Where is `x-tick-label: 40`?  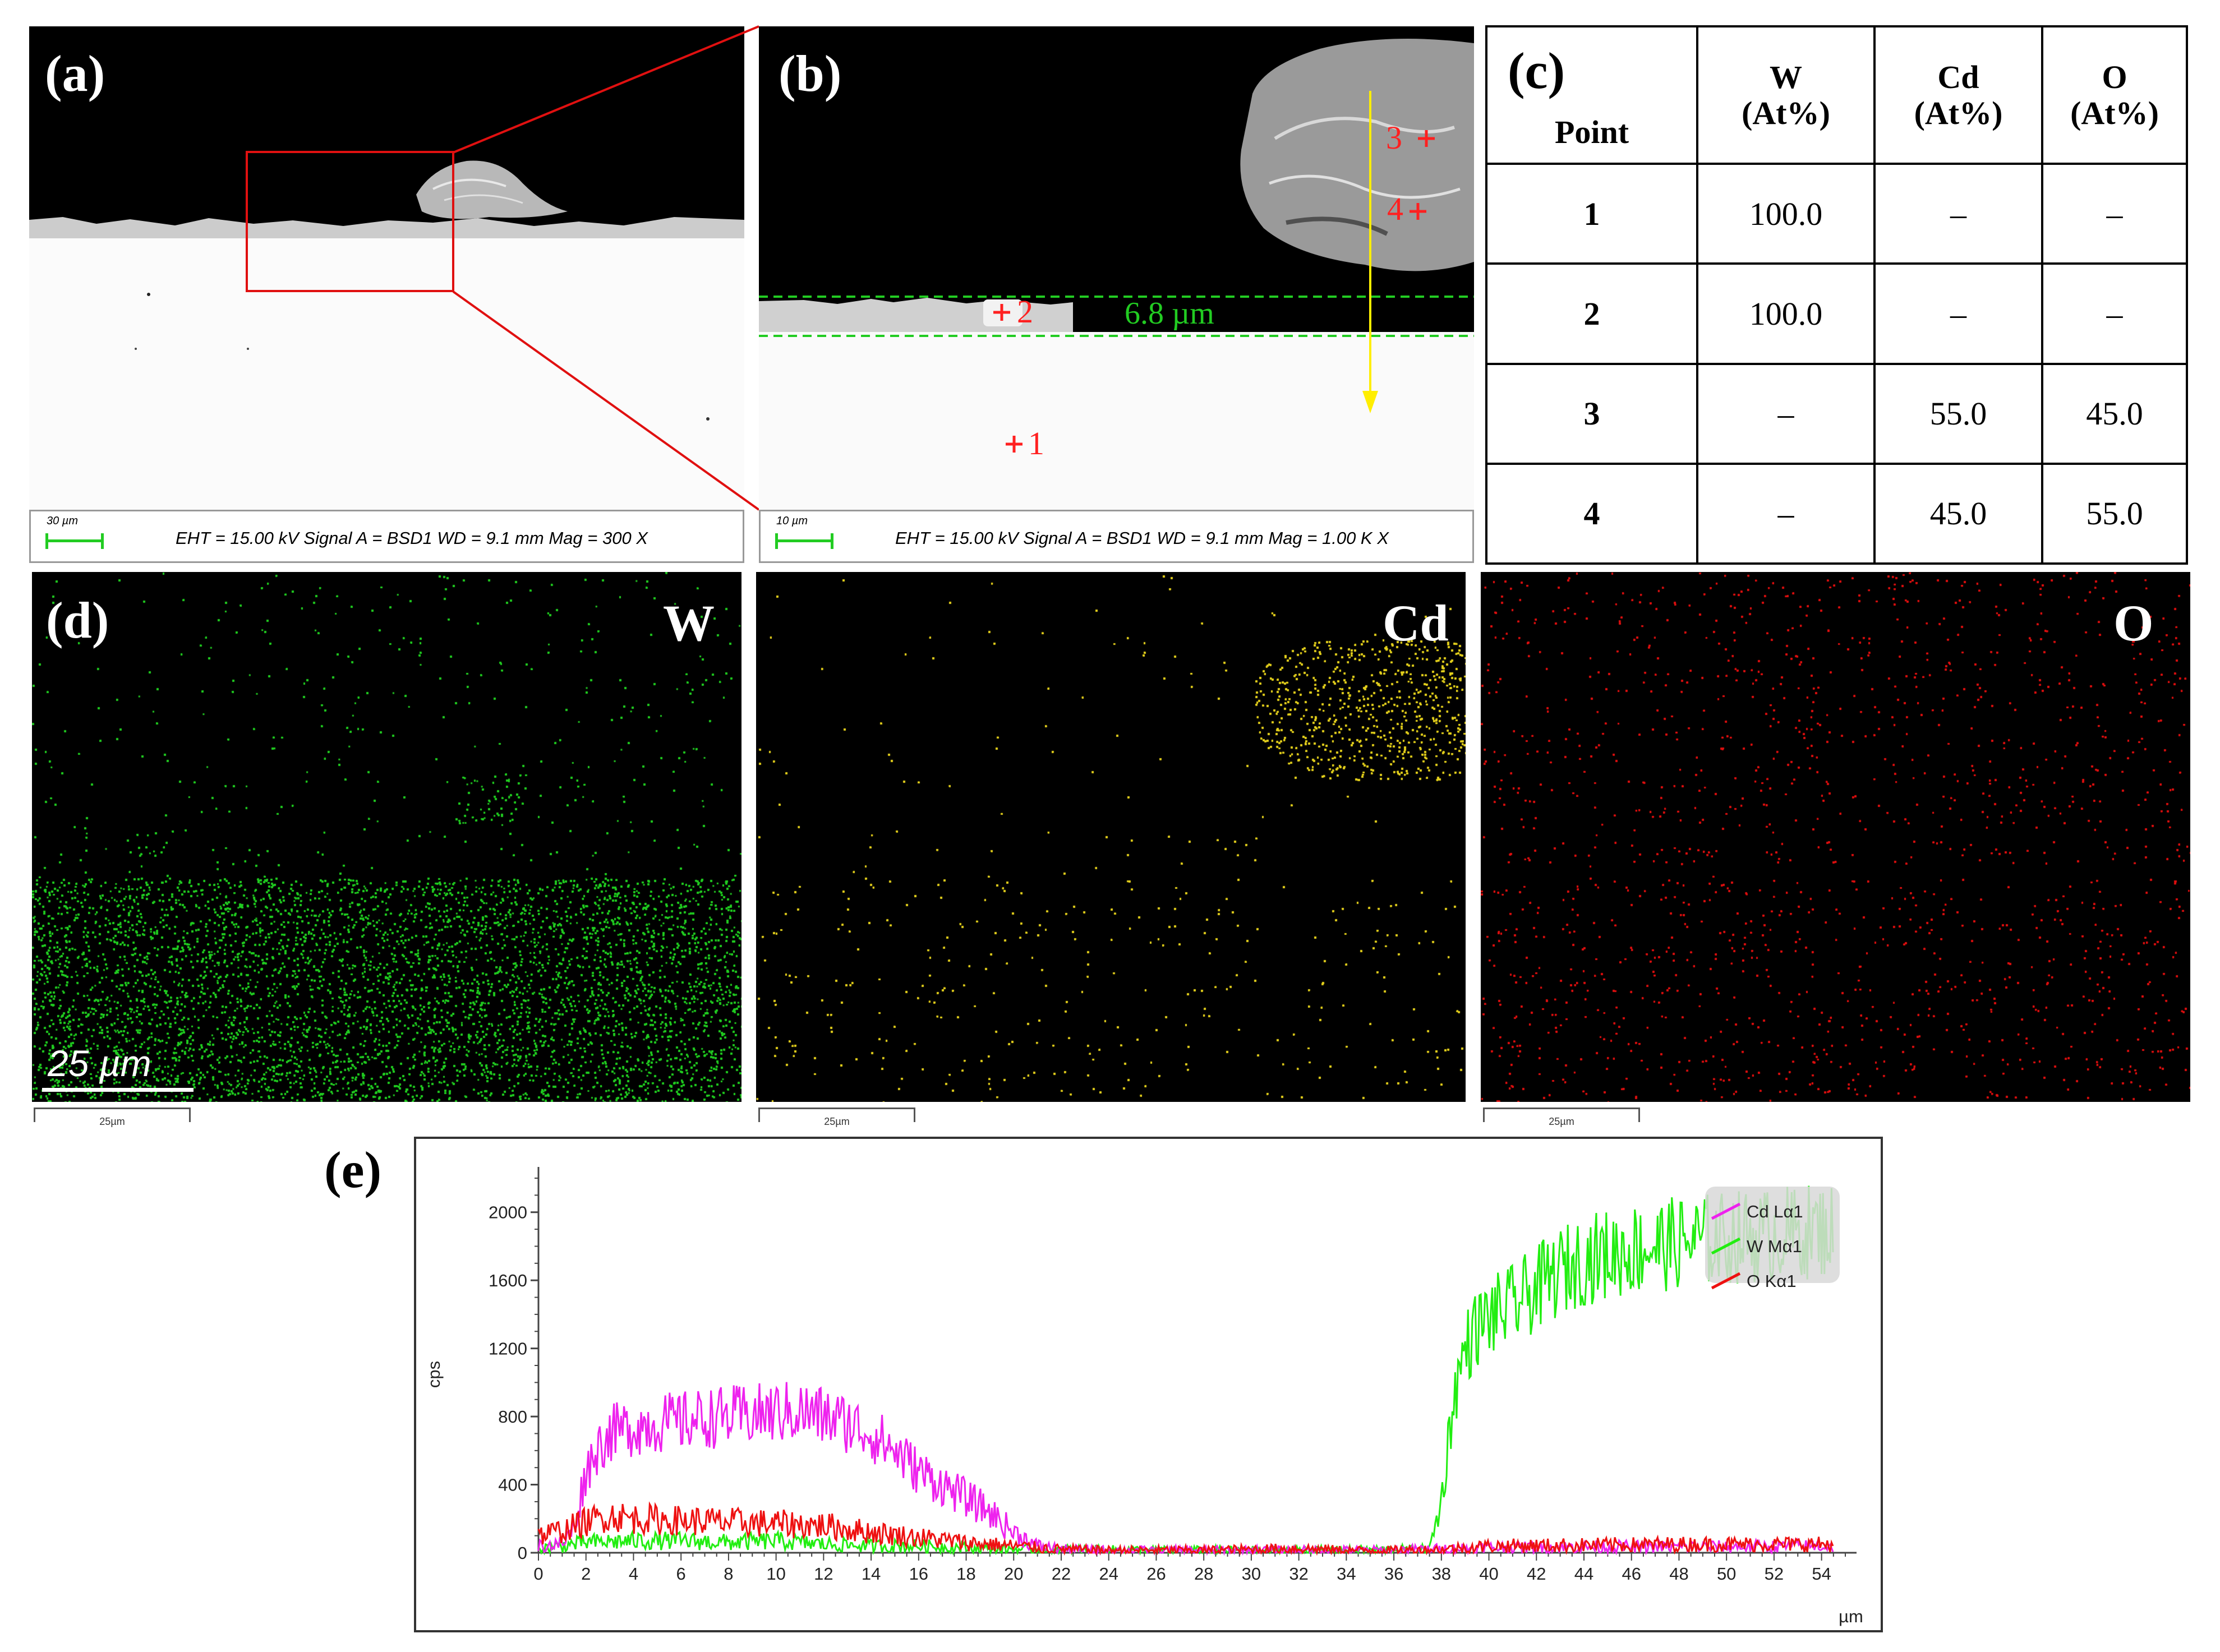 x-tick-label: 40 is located at coordinates (1488, 1574).